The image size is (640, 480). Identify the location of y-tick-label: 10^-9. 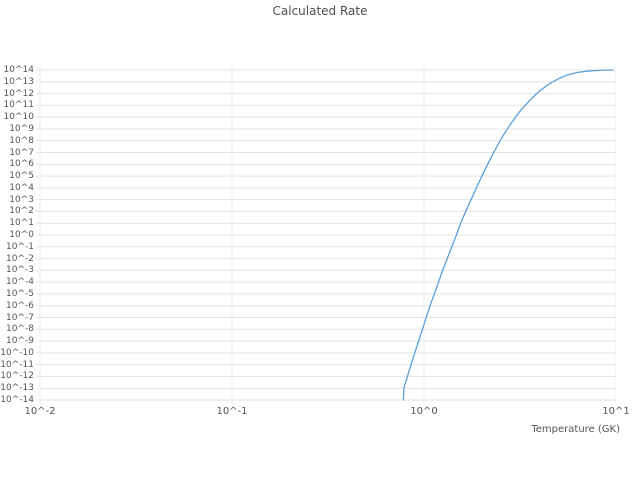
(20, 341).